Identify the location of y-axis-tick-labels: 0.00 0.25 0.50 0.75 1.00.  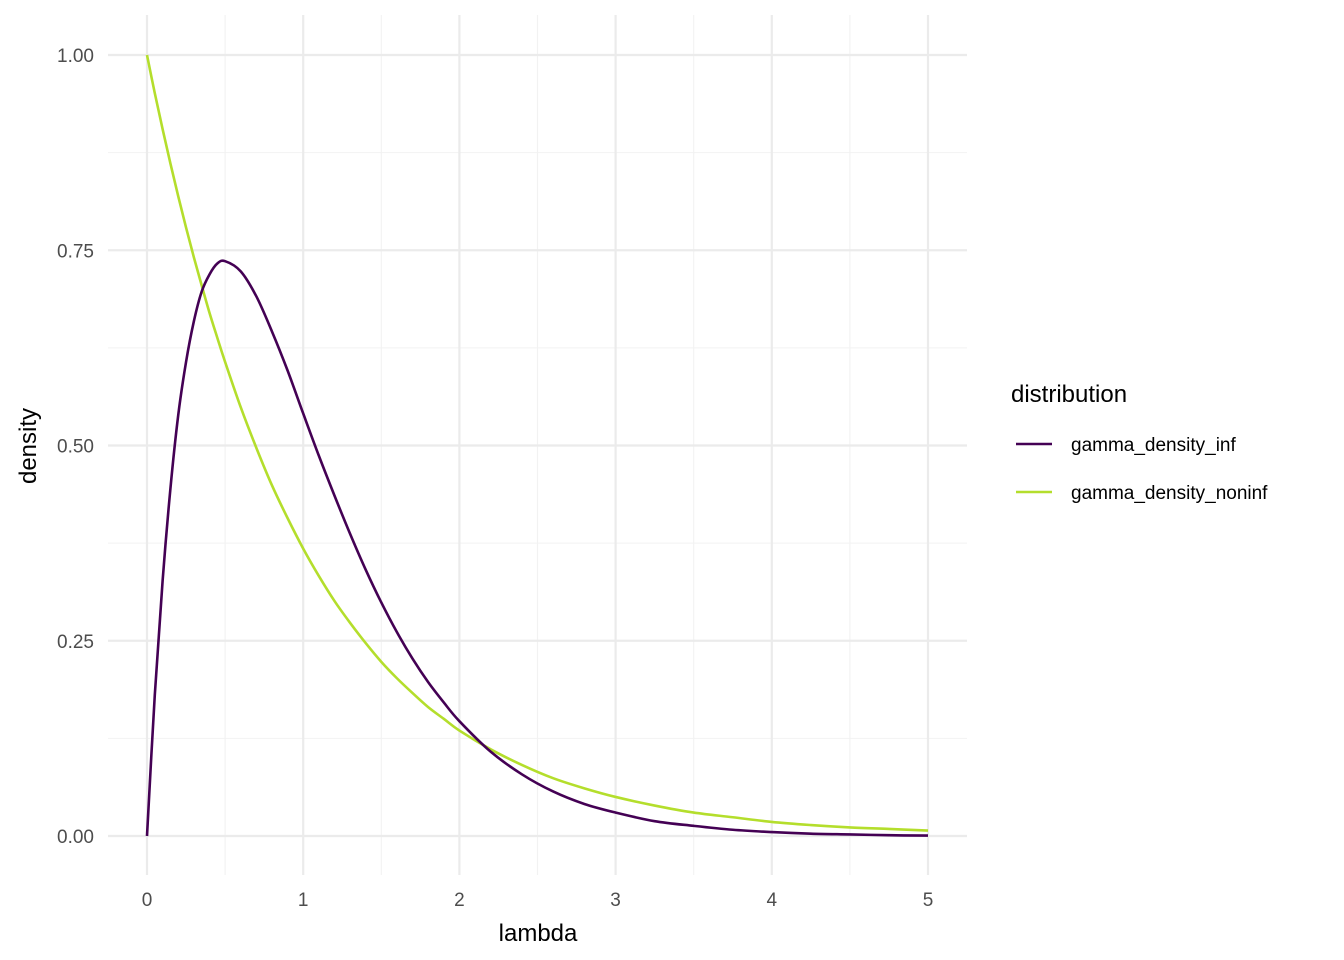
(75, 447).